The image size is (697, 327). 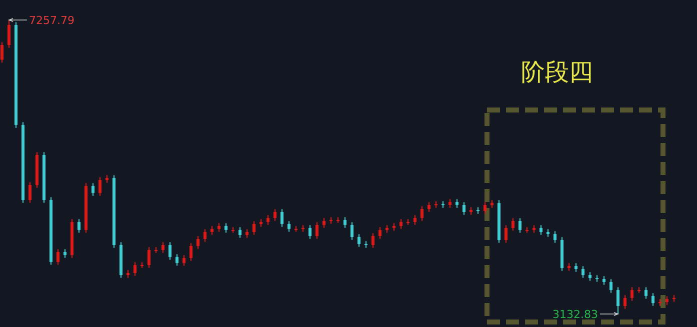 What do you see at coordinates (575, 314) in the screenshot?
I see `annotation: 3132.83` at bounding box center [575, 314].